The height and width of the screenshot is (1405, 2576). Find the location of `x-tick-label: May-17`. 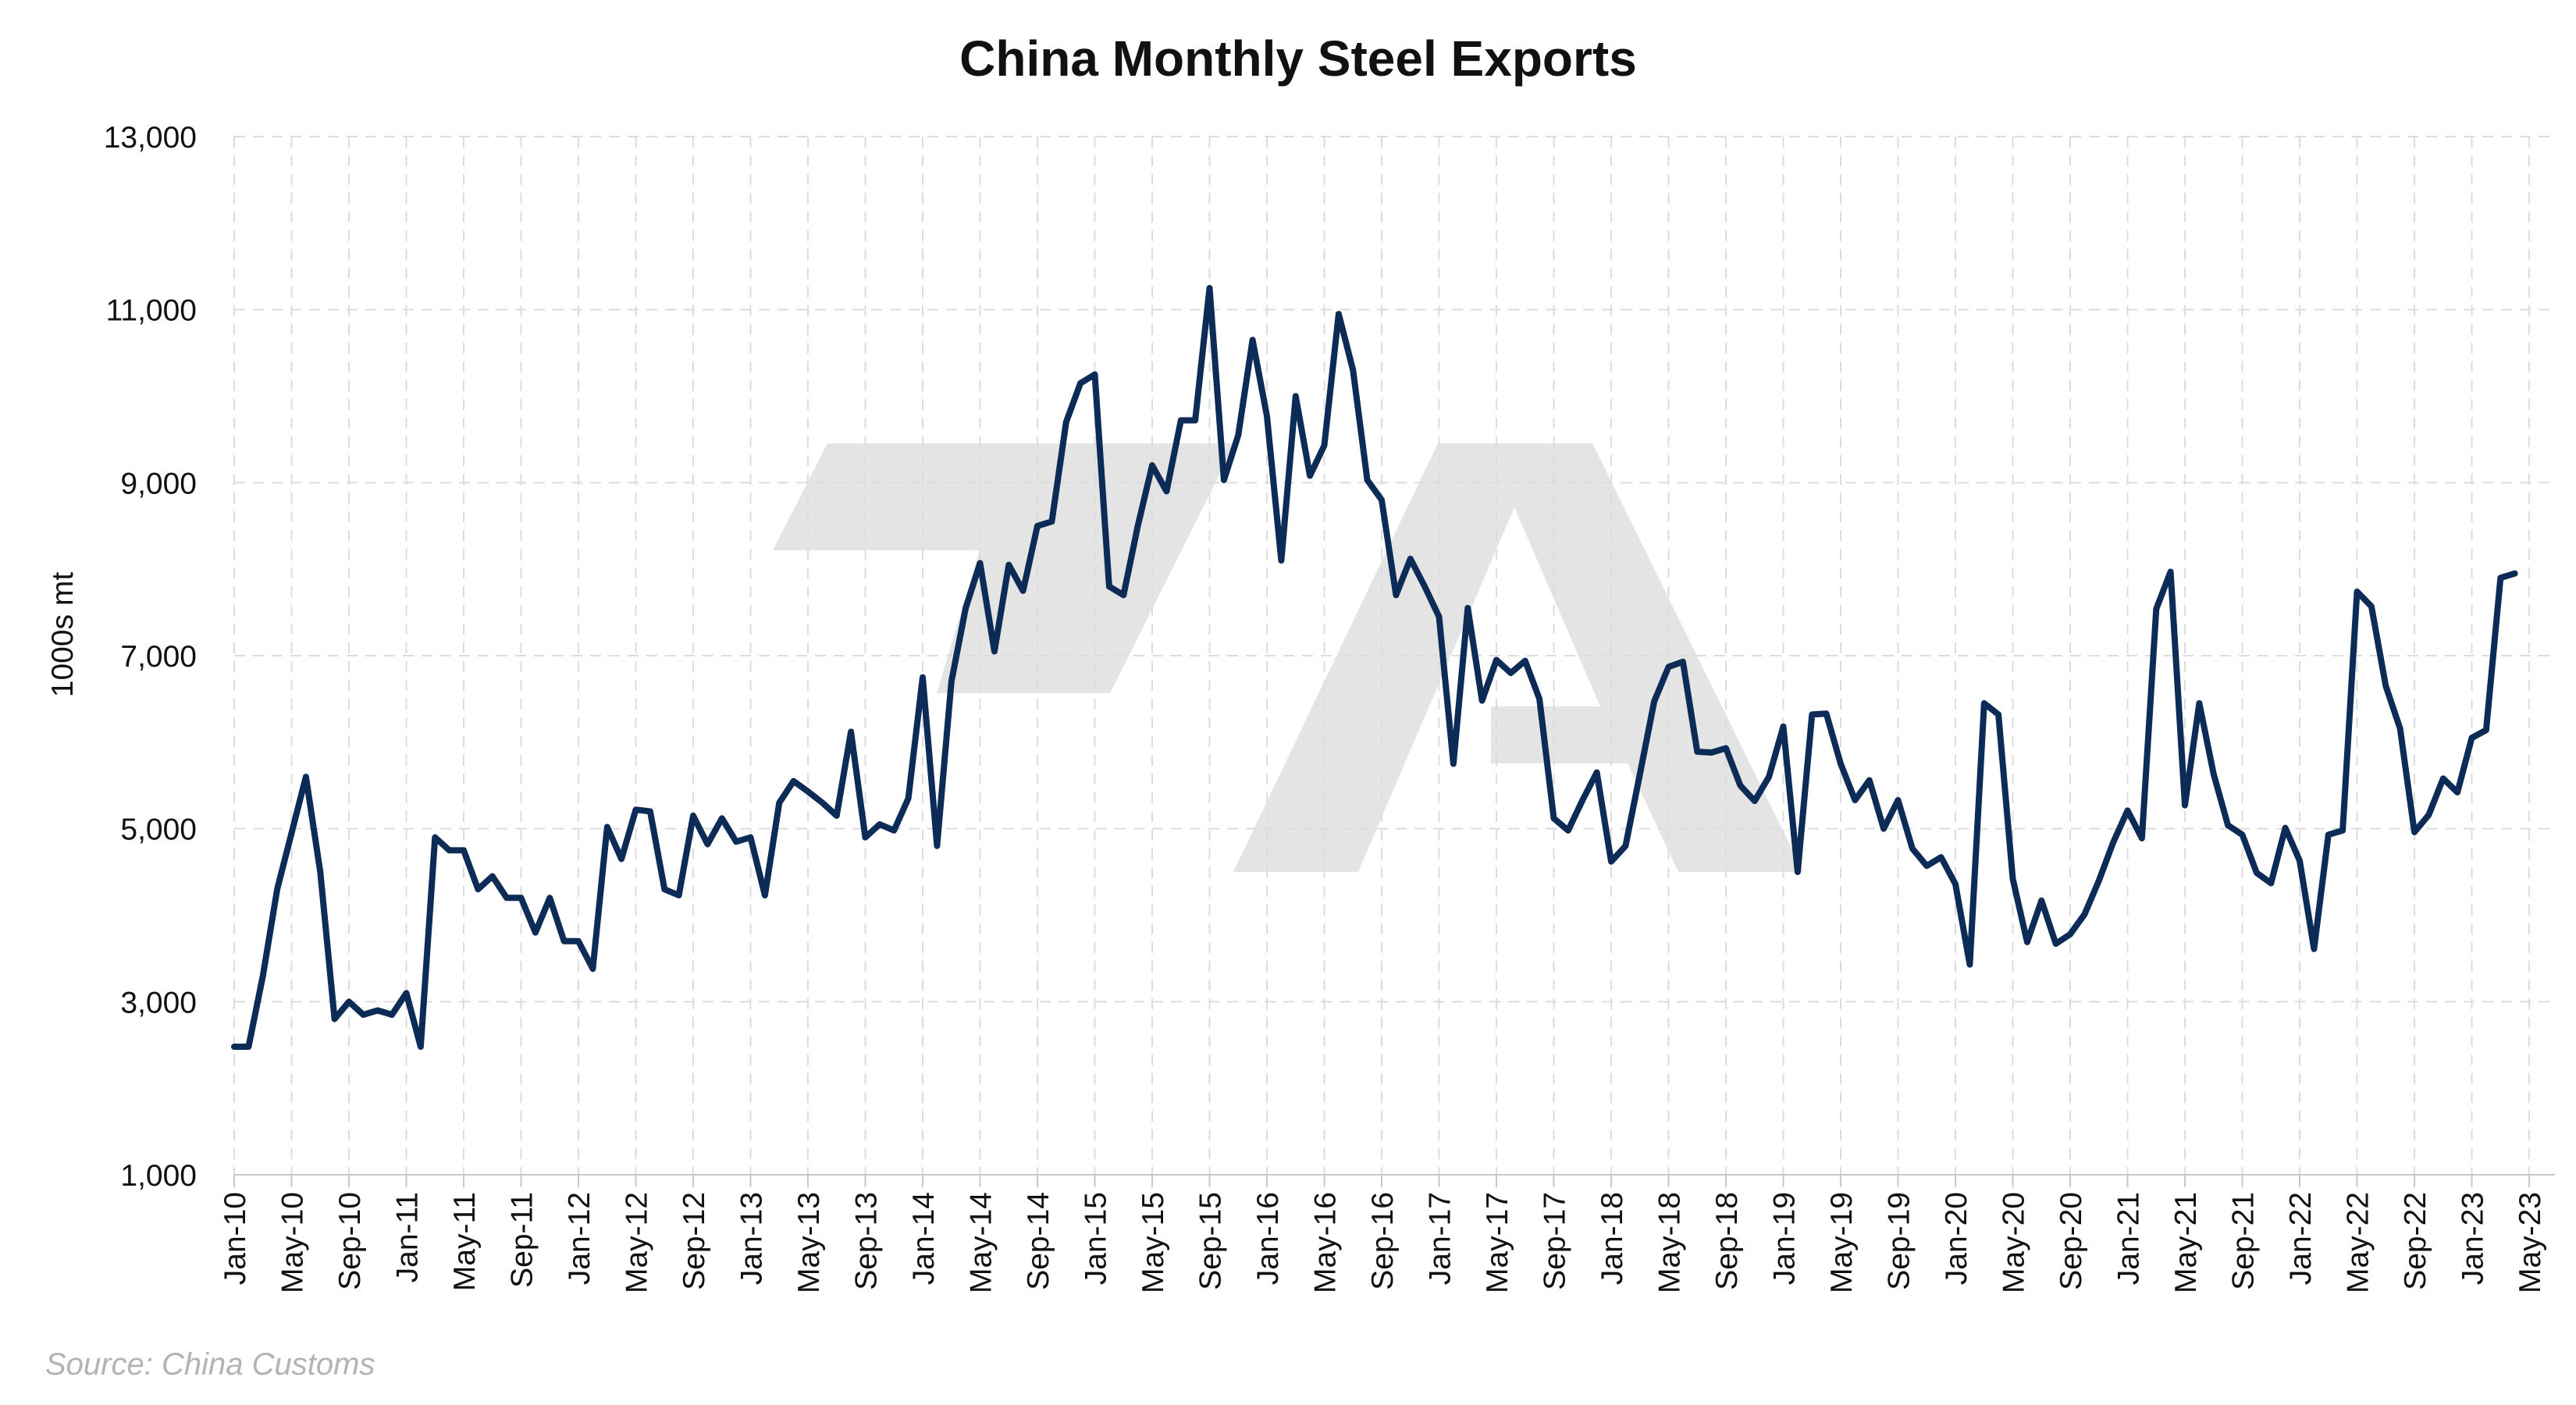

x-tick-label: May-17 is located at coordinates (1497, 1242).